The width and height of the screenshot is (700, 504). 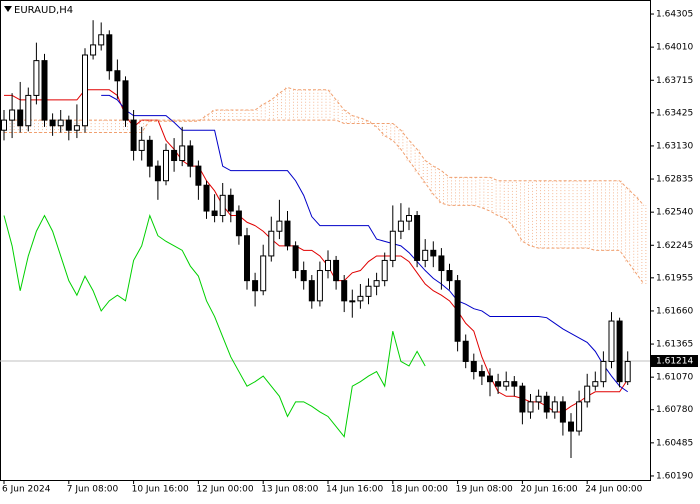 I want to click on chart-title: EURAUD,H4, so click(x=43, y=10).